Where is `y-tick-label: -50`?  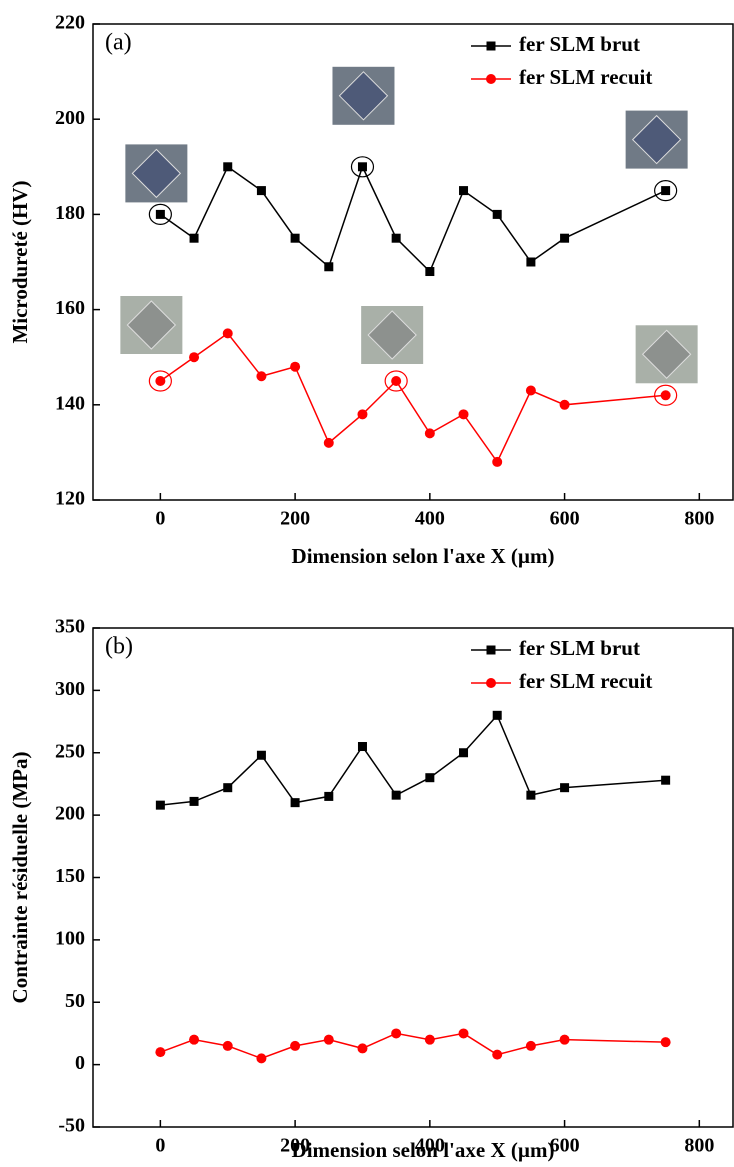 y-tick-label: -50 is located at coordinates (71, 1126).